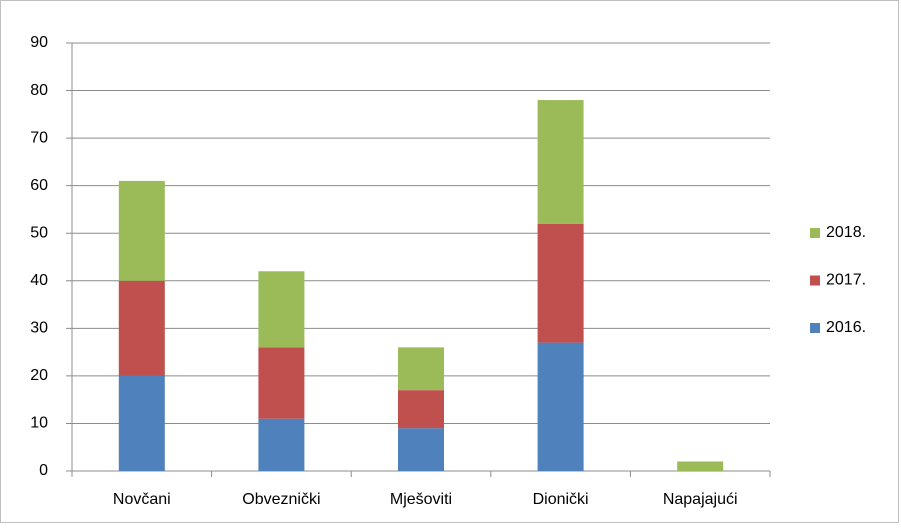 The height and width of the screenshot is (530, 901). I want to click on y-tick-label: 60, so click(39, 185).